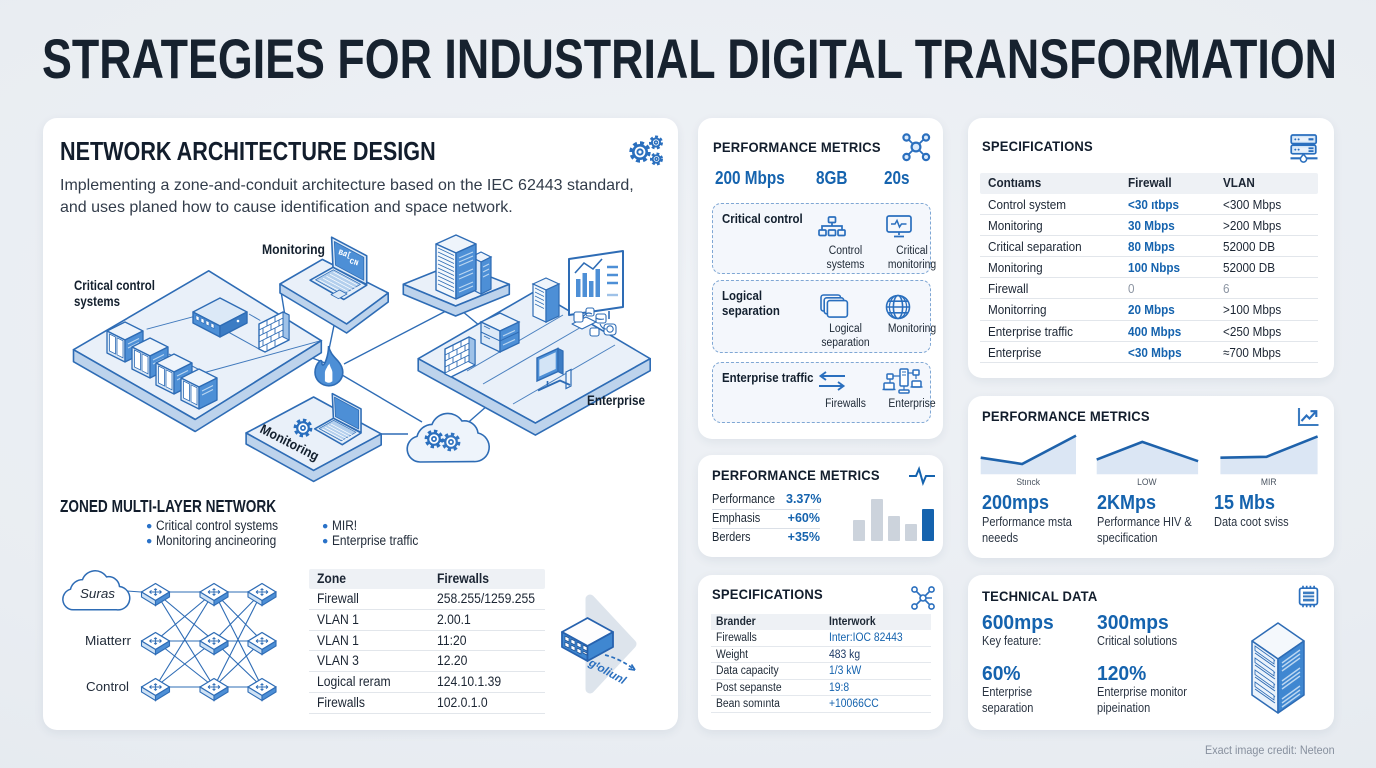 This screenshot has width=1376, height=768. What do you see at coordinates (293, 249) in the screenshot?
I see `svg-text: Monitoring` at bounding box center [293, 249].